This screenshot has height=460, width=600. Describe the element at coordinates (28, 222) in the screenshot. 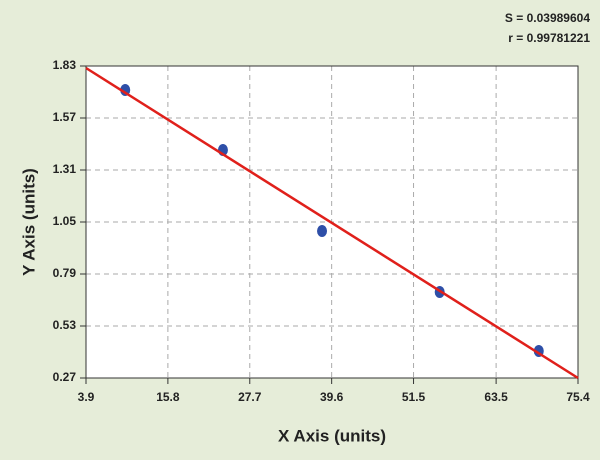

I see `y-axis-title: Y Axis (units)` at that location.